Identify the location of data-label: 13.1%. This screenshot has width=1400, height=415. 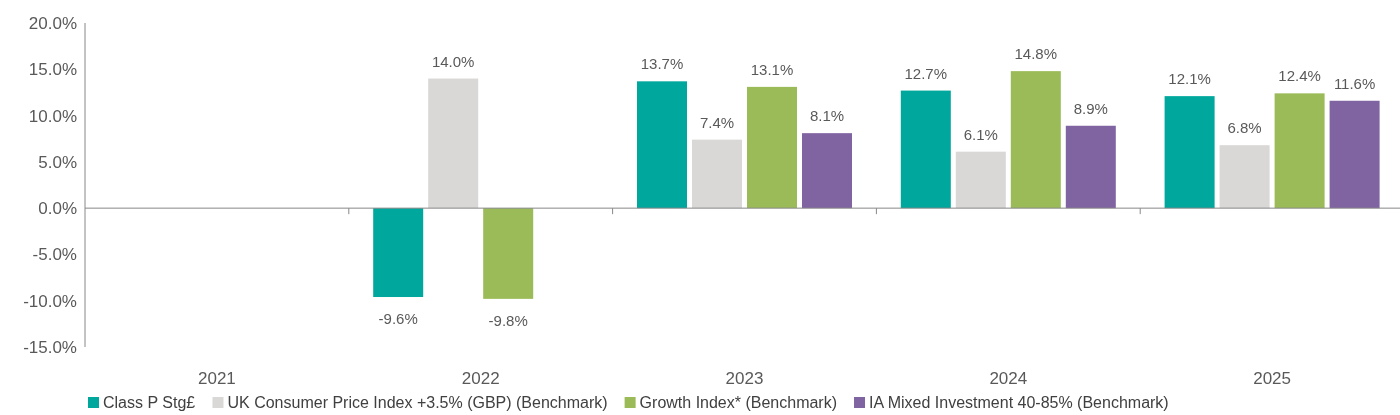
(772, 69).